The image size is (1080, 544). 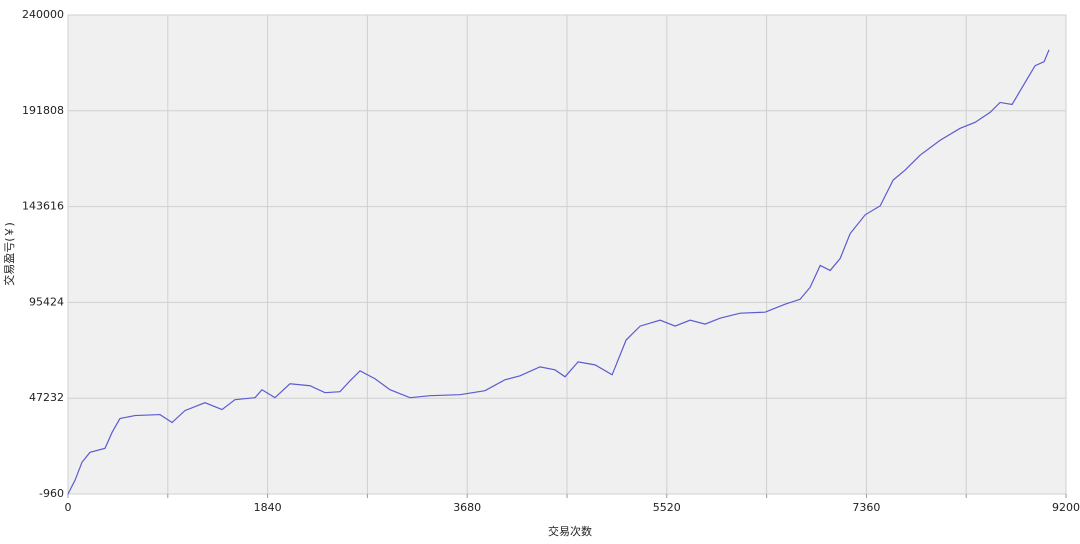 I want to click on y-tick-label: -960, so click(x=51, y=493).